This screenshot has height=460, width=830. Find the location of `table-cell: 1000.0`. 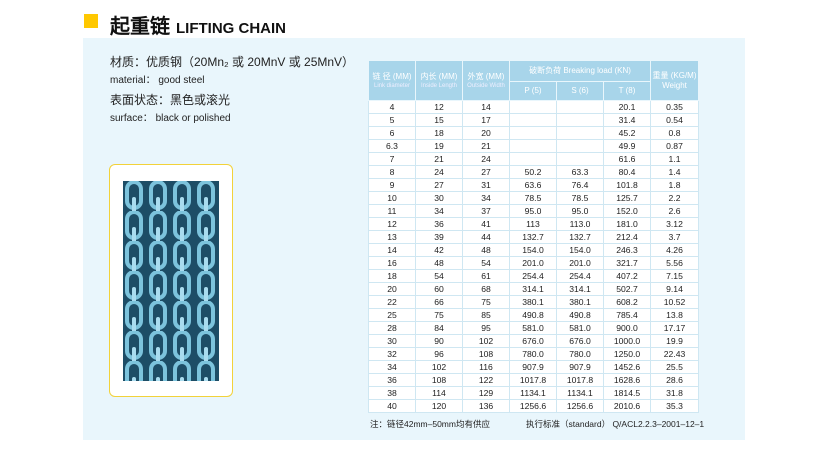

table-cell: 1000.0 is located at coordinates (627, 341).